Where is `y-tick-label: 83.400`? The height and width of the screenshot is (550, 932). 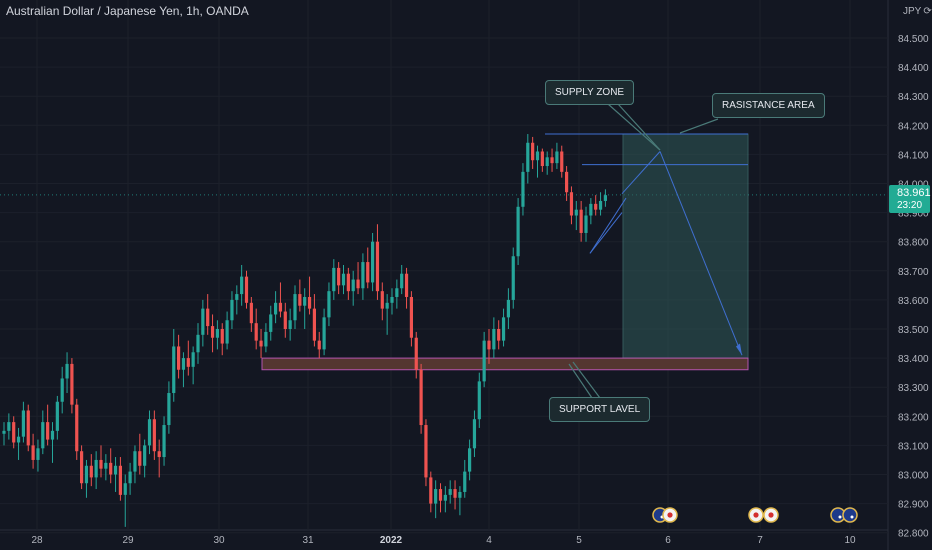 y-tick-label: 83.400 is located at coordinates (913, 359).